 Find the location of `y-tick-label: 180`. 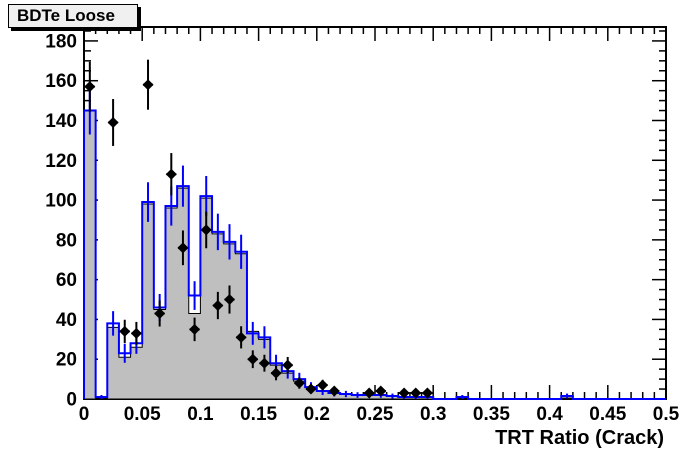

y-tick-label: 180 is located at coordinates (61, 41).